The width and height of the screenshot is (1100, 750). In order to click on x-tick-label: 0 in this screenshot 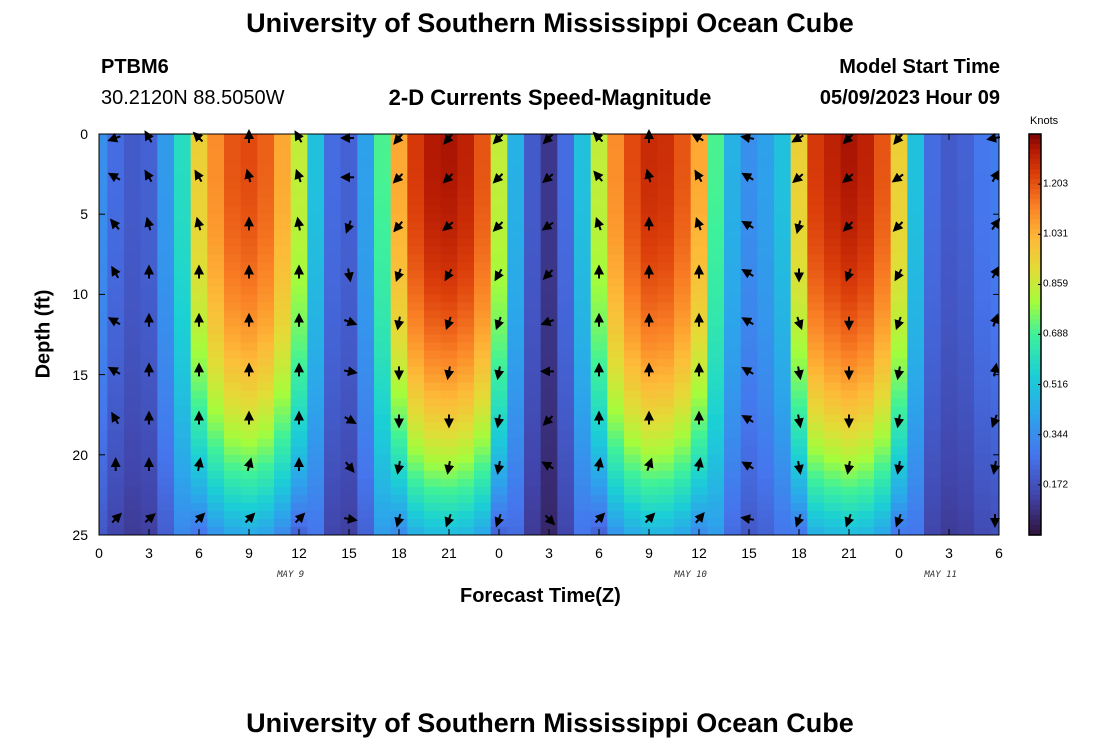, I will do `click(99, 553)`.